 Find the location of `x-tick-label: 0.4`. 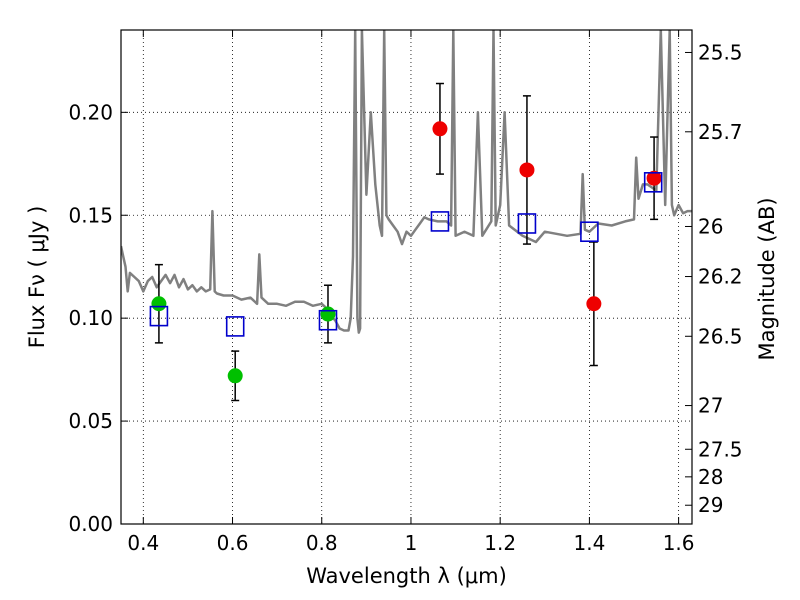

x-tick-label: 0.4 is located at coordinates (143, 543).